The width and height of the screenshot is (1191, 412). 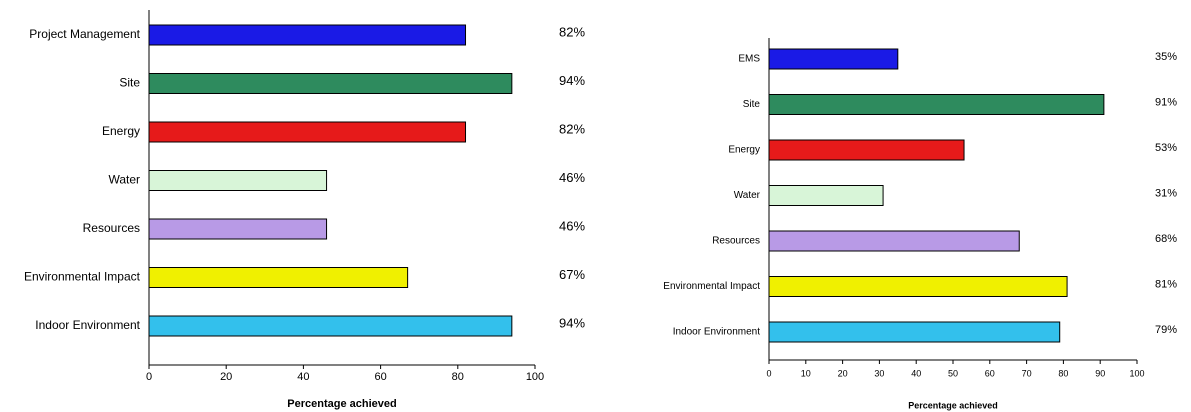 What do you see at coordinates (1166, 193) in the screenshot?
I see `value-label: 31%` at bounding box center [1166, 193].